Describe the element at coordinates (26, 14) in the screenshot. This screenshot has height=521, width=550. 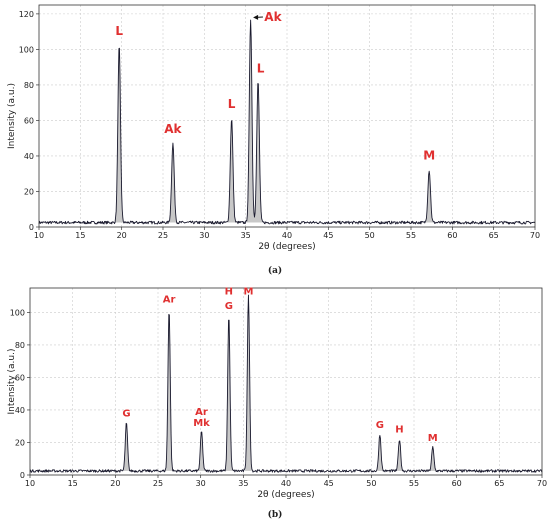
I see `y-tick-label: 120` at that location.